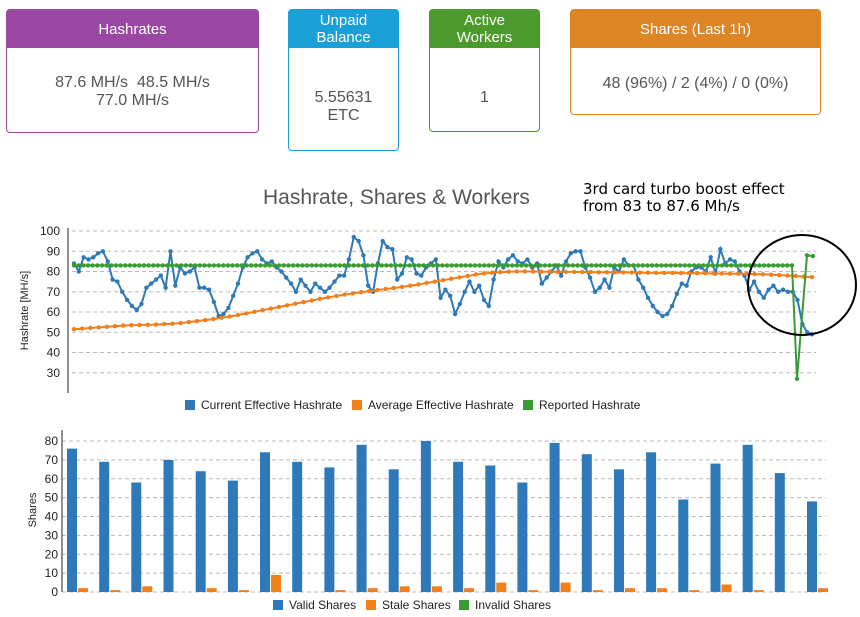  I want to click on annotation-line2: from 83 to 87.6 Mh/s, so click(661, 206).